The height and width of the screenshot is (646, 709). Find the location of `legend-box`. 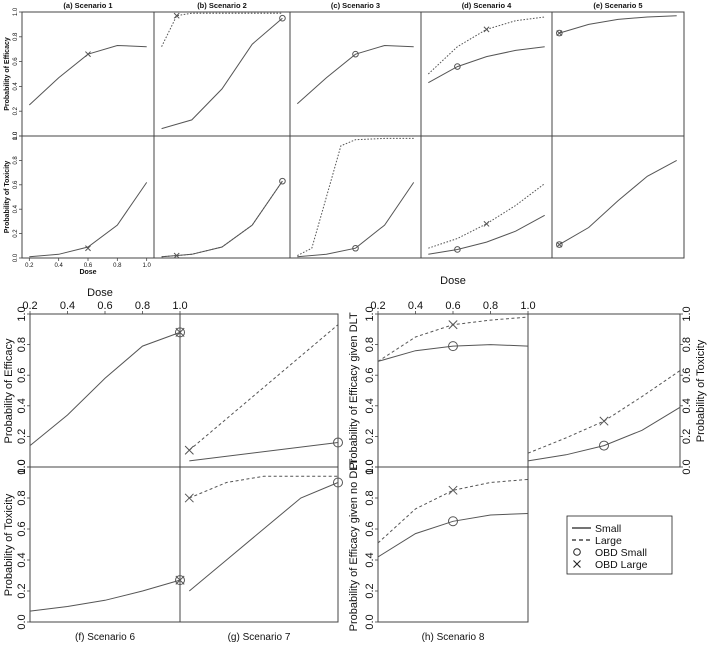

legend-box is located at coordinates (619, 545).